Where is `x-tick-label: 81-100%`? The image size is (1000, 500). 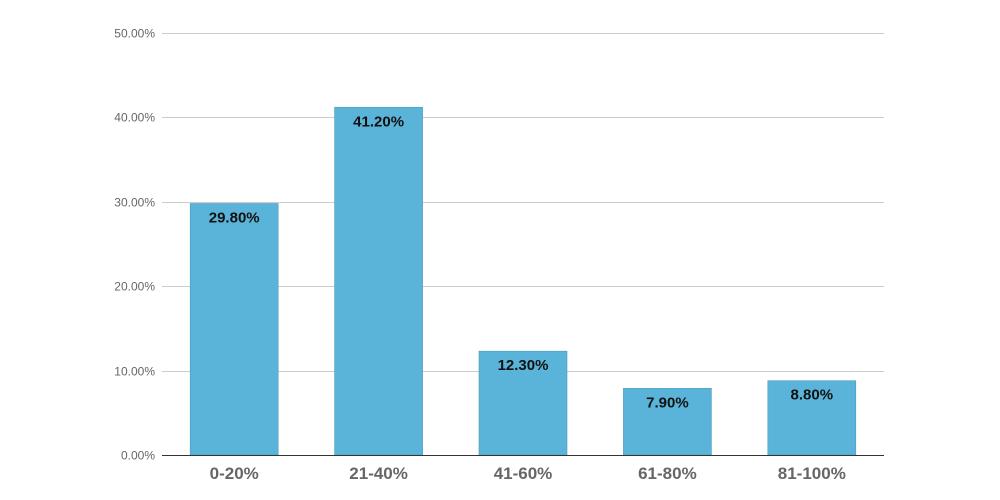
x-tick-label: 81-100% is located at coordinates (812, 473).